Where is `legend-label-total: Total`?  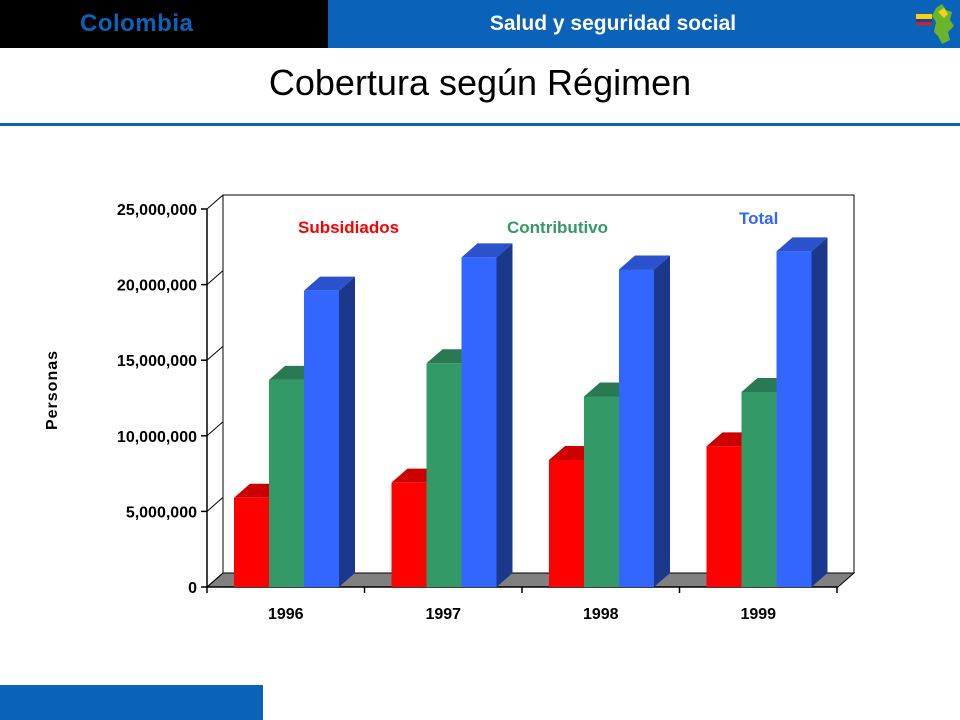 legend-label-total: Total is located at coordinates (758, 218).